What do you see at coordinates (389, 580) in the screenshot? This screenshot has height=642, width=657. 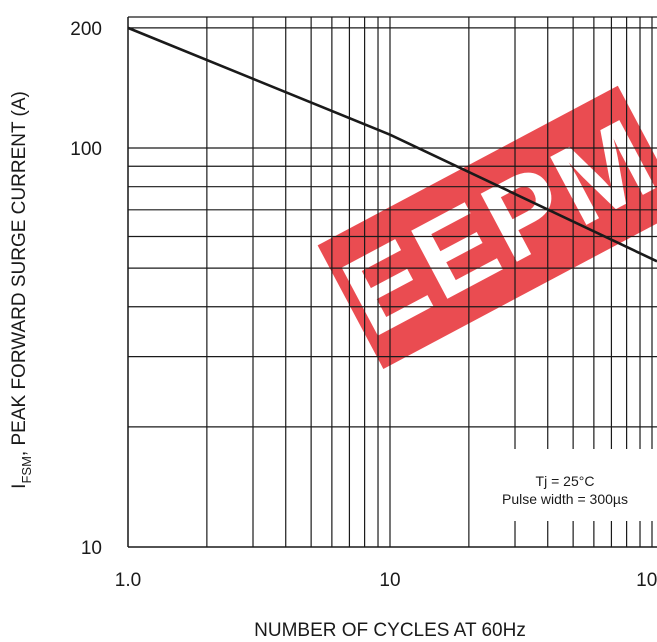 I see `x-tick-label: 10` at bounding box center [389, 580].